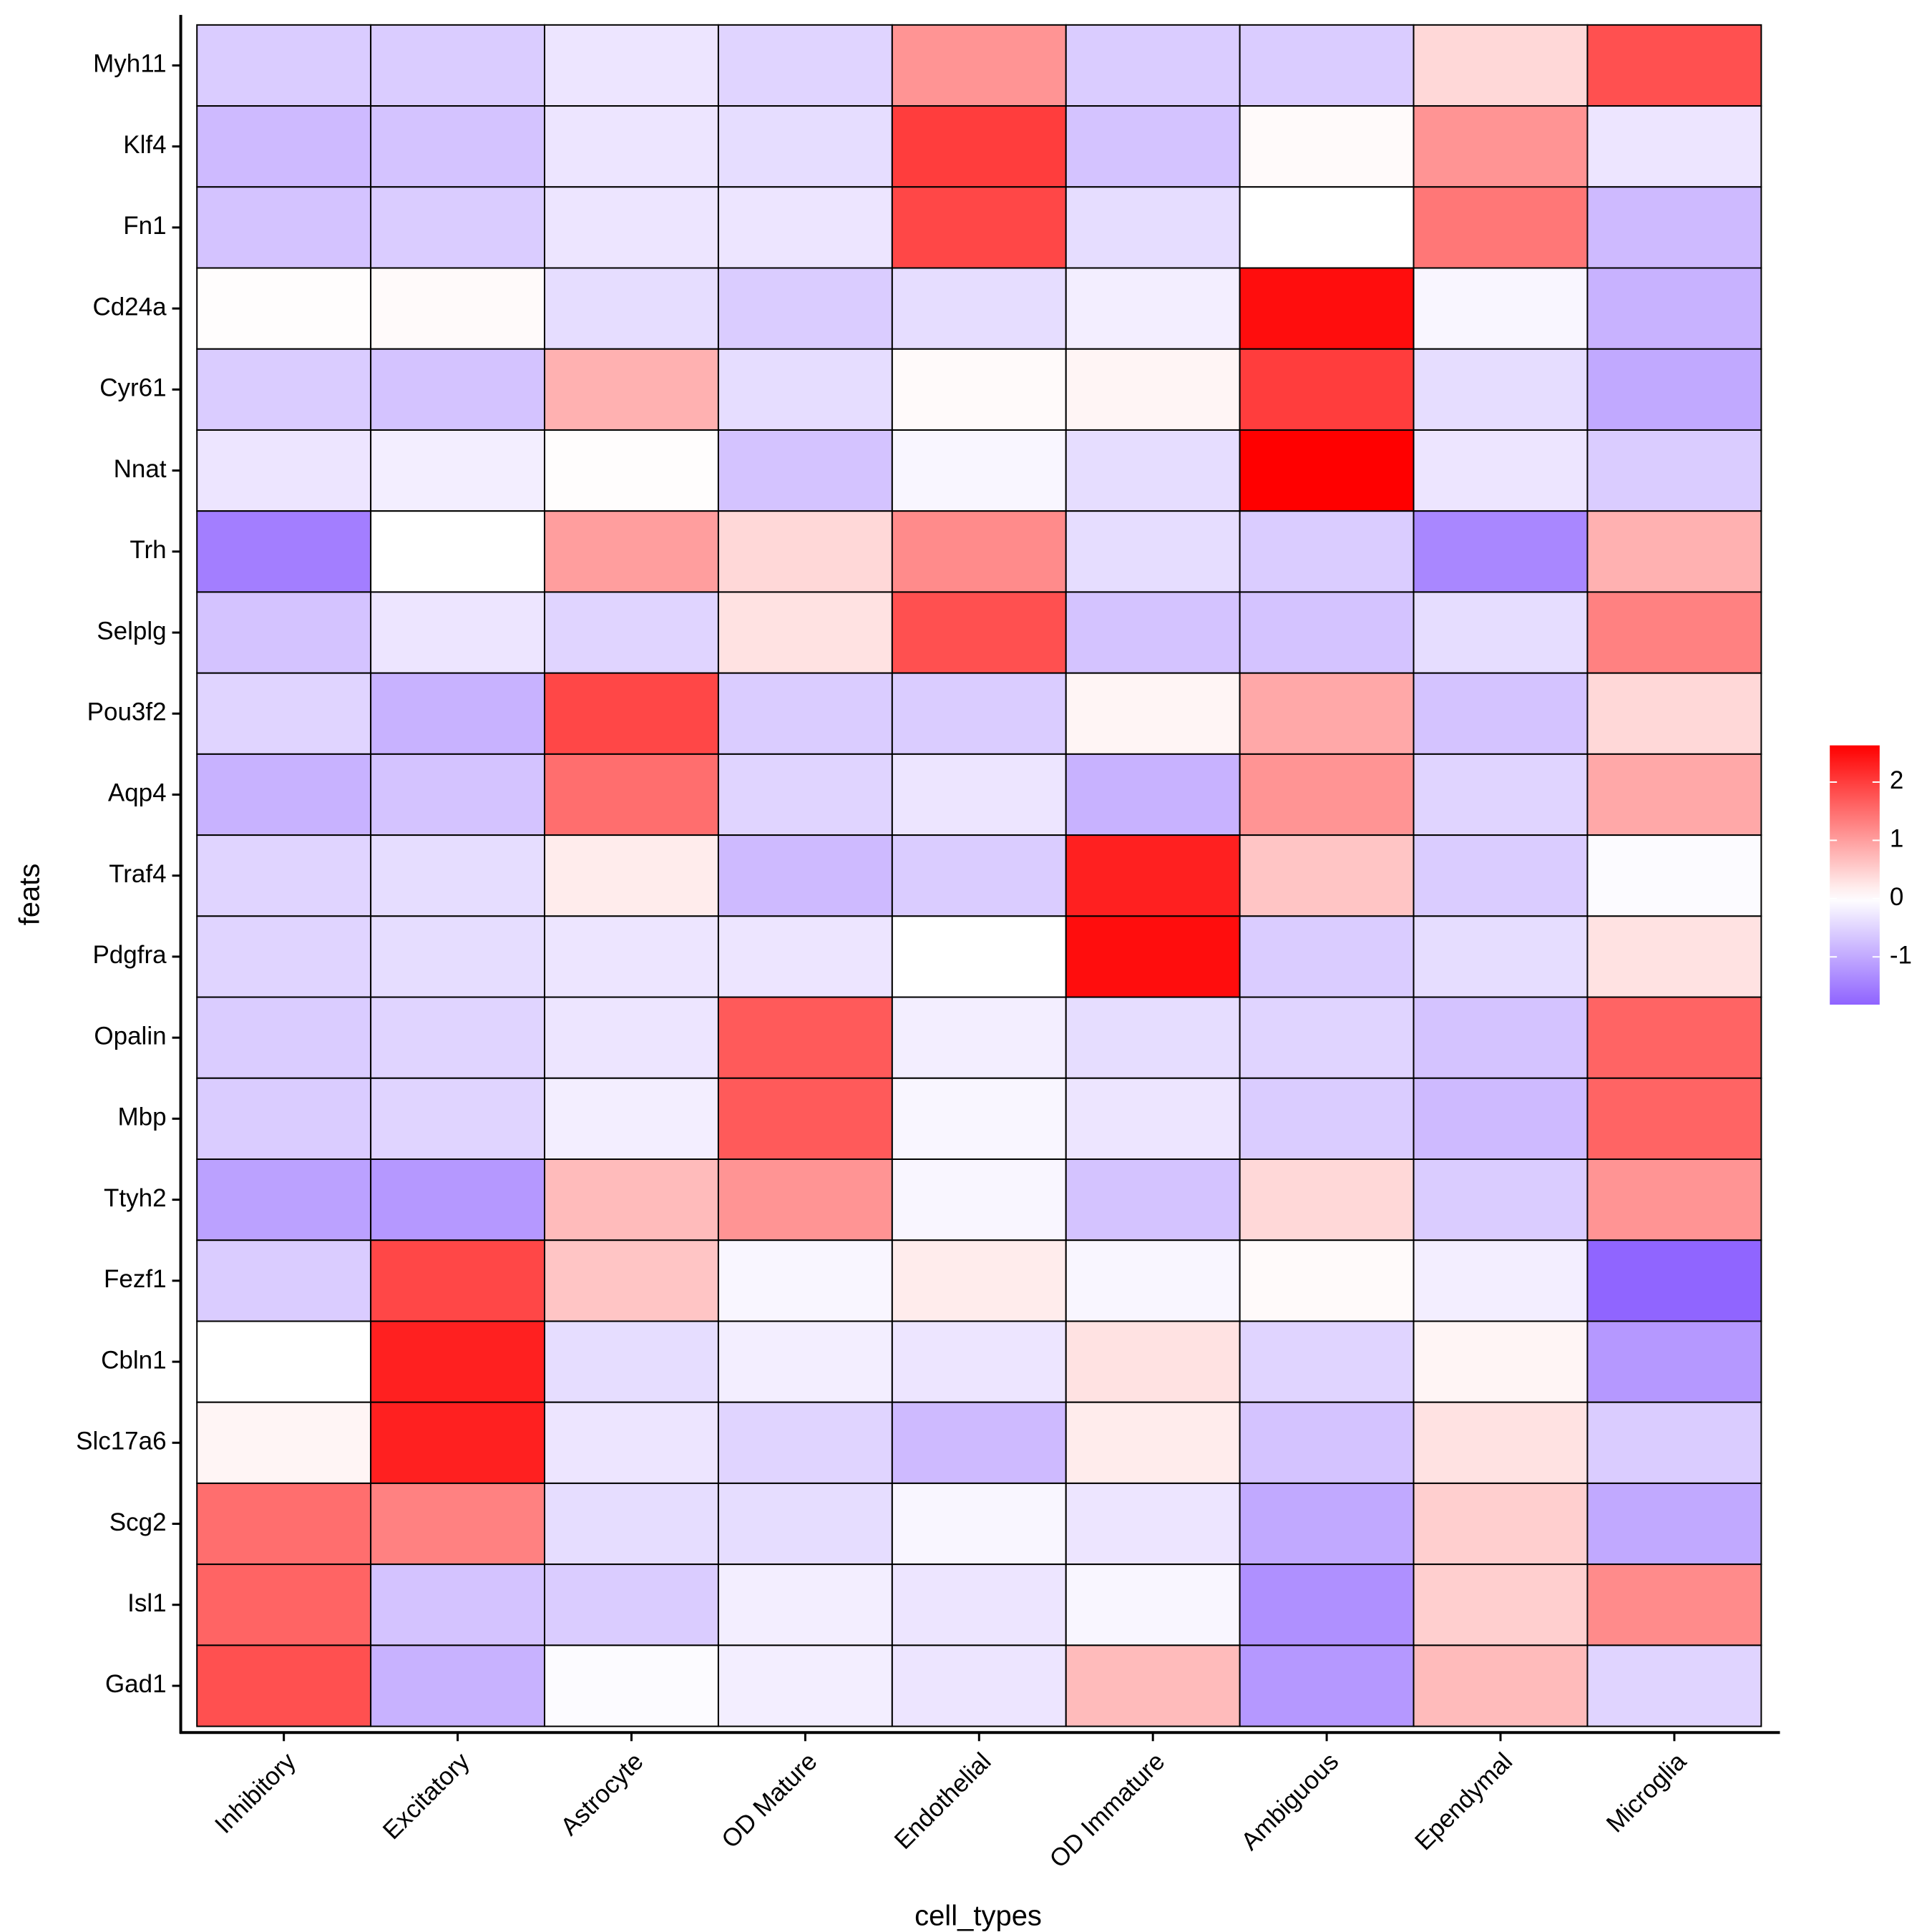 The image size is (1932, 1932). I want to click on x-tick-label: Microglia, so click(1646, 1792).